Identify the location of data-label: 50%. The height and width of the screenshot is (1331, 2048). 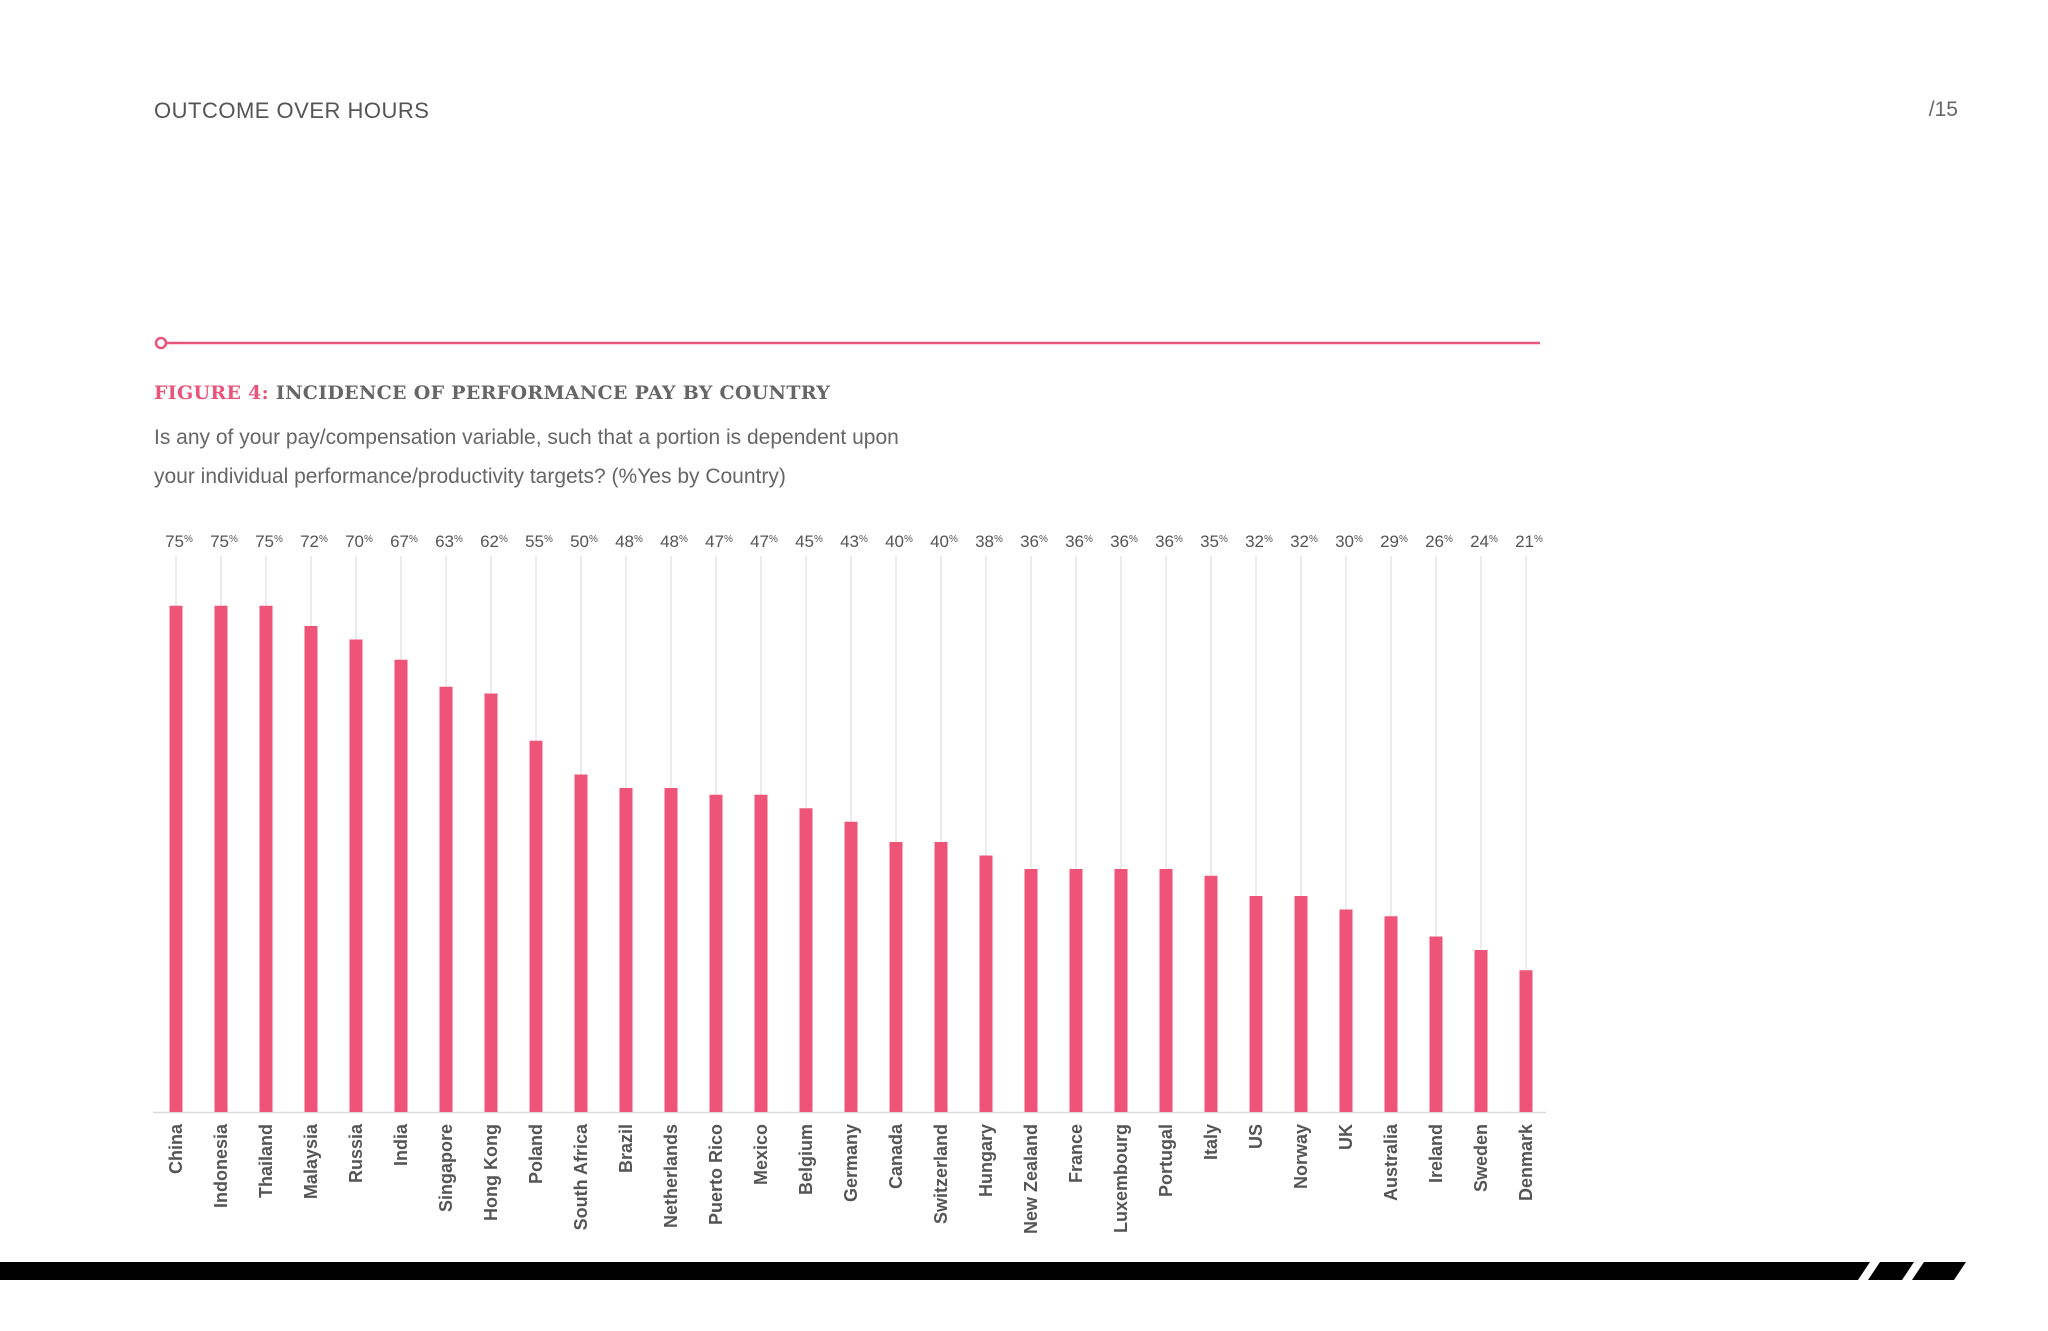
(584, 541).